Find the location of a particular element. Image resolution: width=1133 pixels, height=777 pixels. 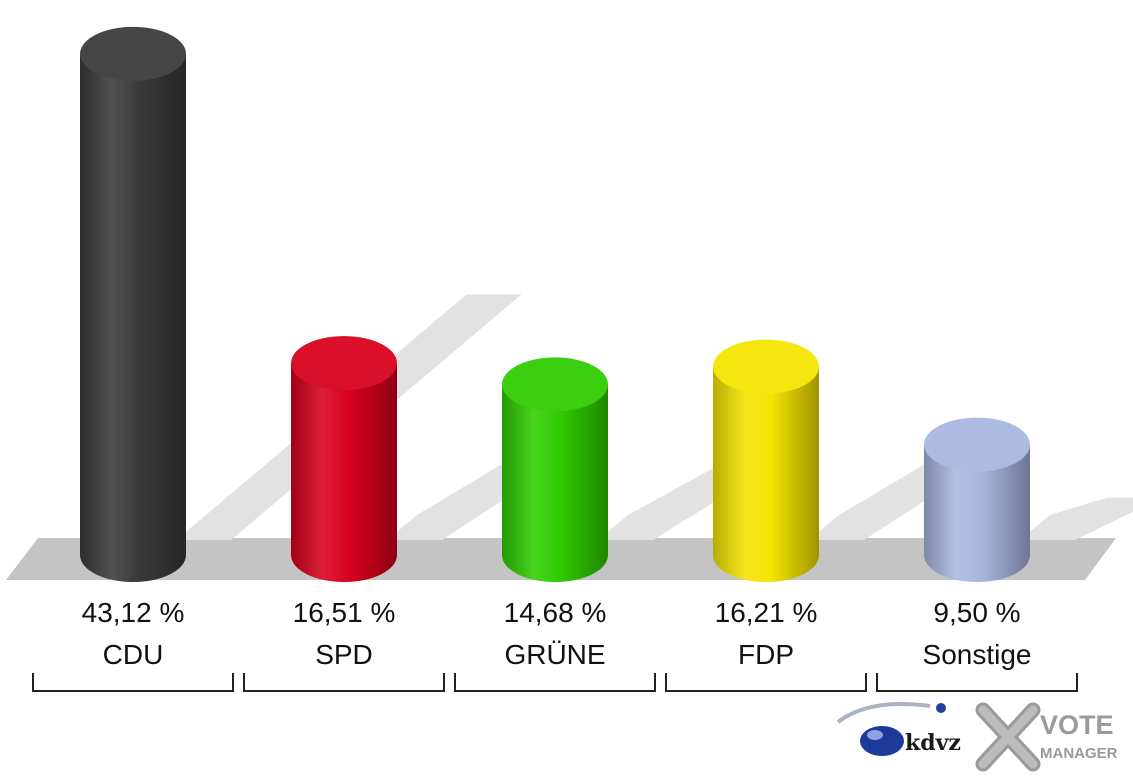

bar-body-grune is located at coordinates (555, 483).